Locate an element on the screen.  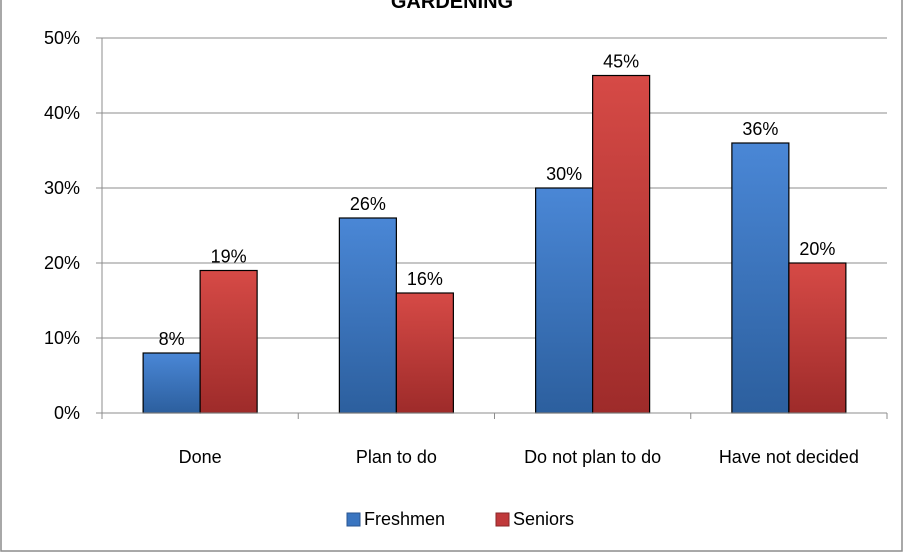
y-tick-label: 30% is located at coordinates (62, 188).